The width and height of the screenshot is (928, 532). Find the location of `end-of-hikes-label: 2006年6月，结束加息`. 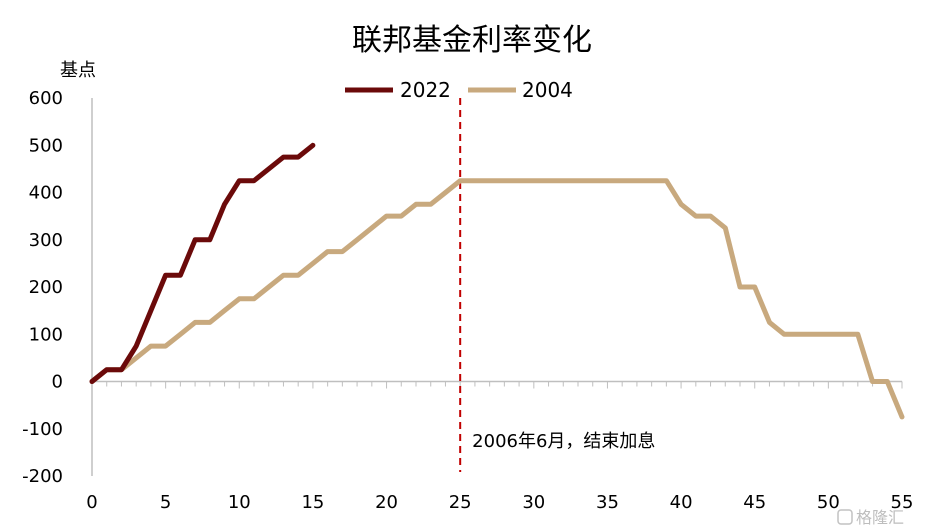

end-of-hikes-label: 2006年6月，结束加息 is located at coordinates (563, 441).